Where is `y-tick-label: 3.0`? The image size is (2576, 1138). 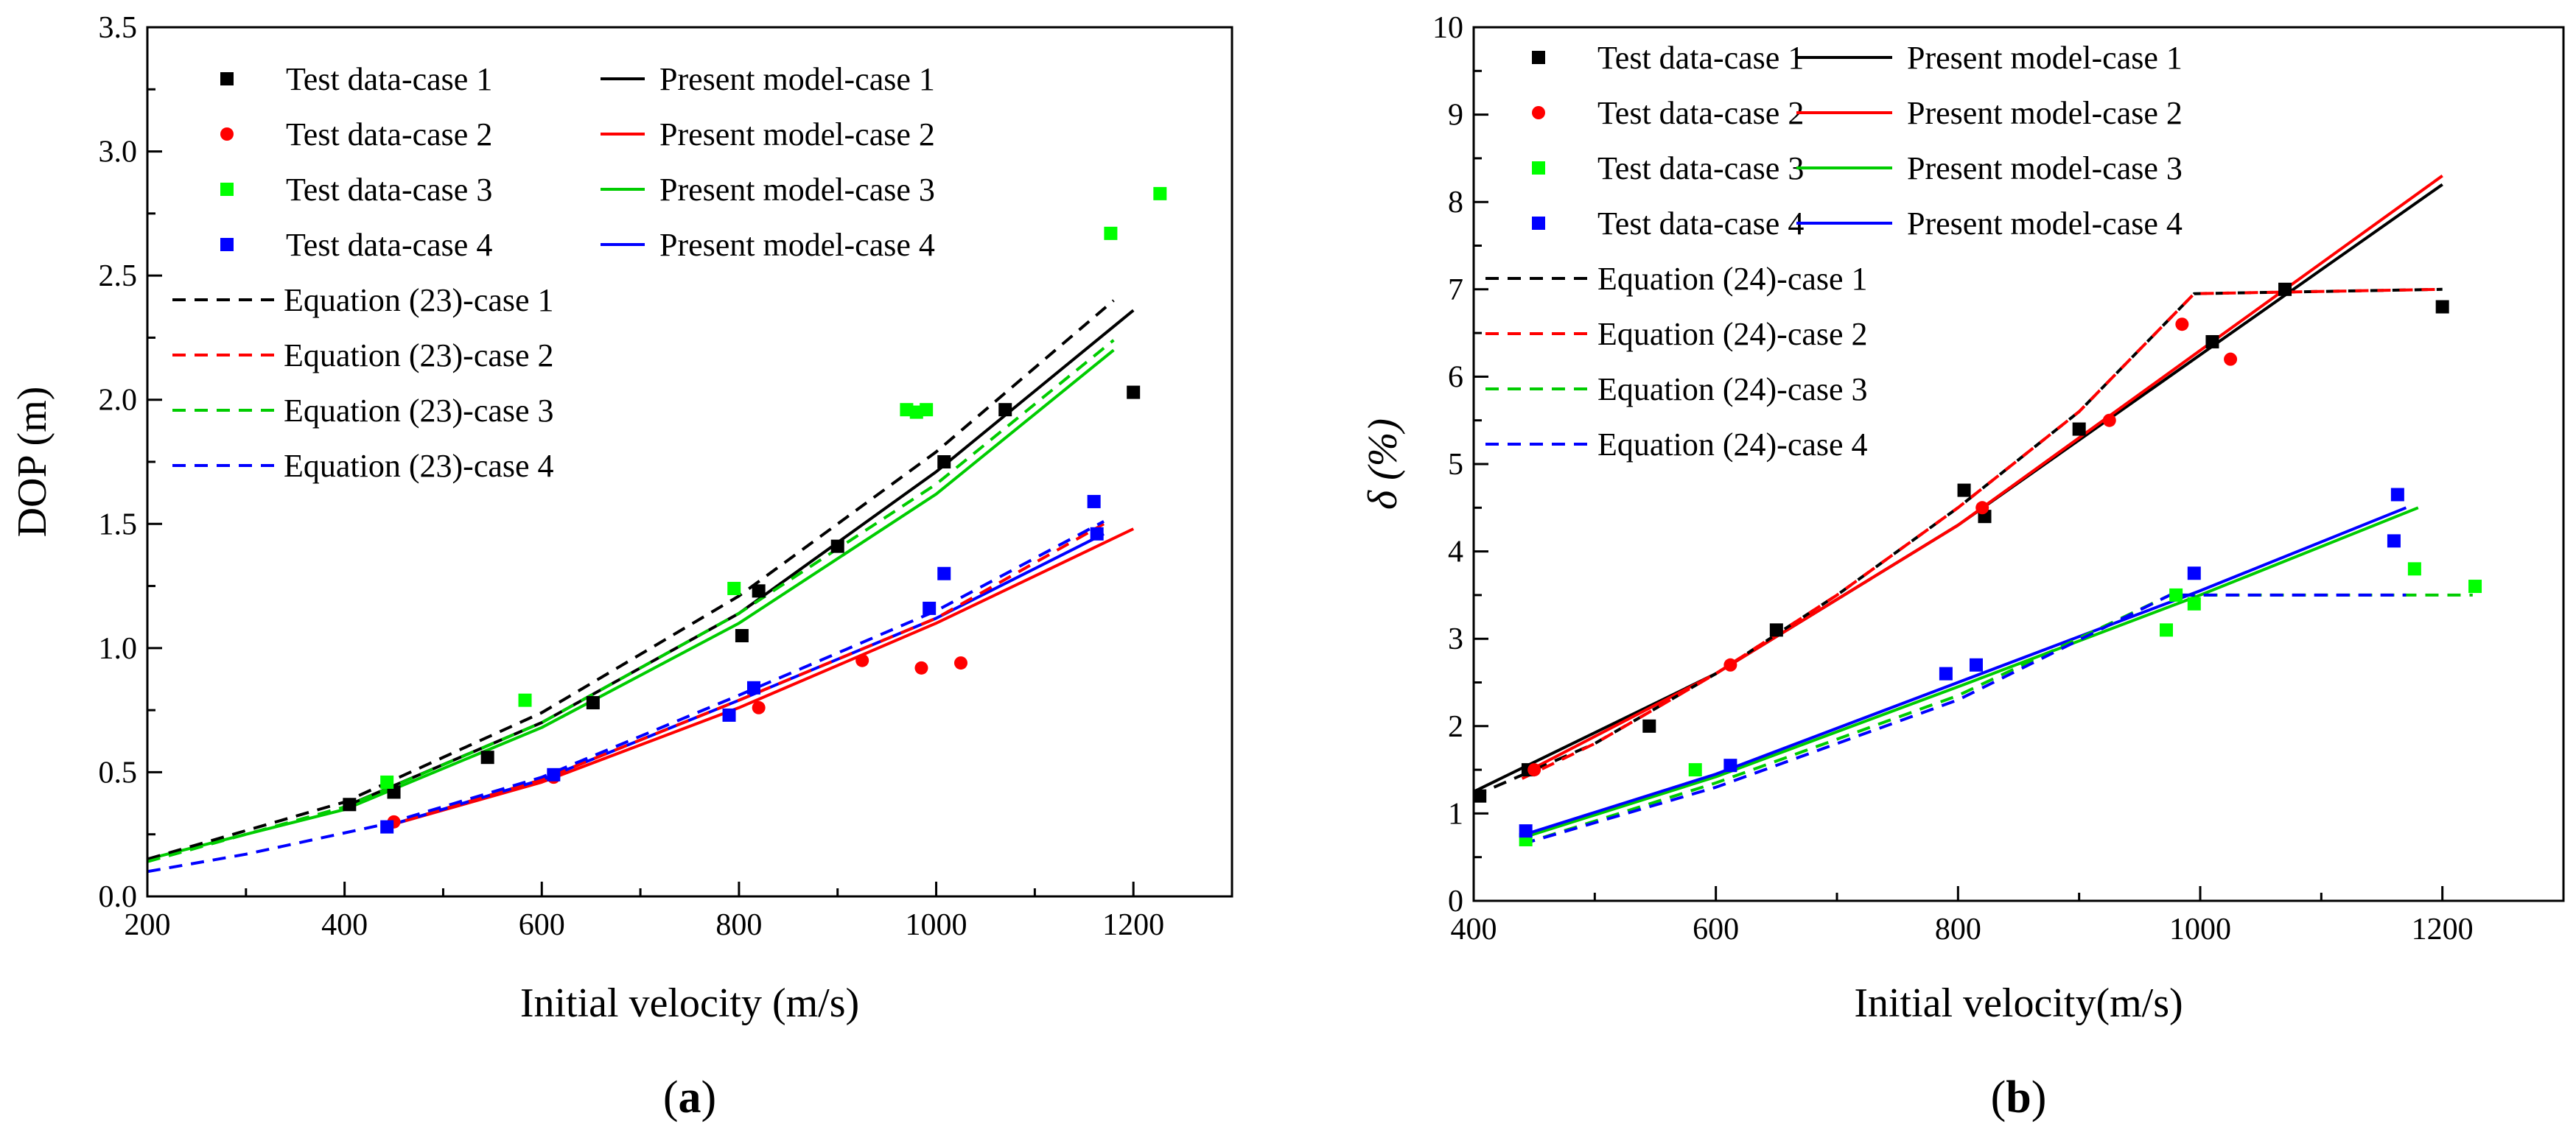
y-tick-label: 3.0 is located at coordinates (118, 152).